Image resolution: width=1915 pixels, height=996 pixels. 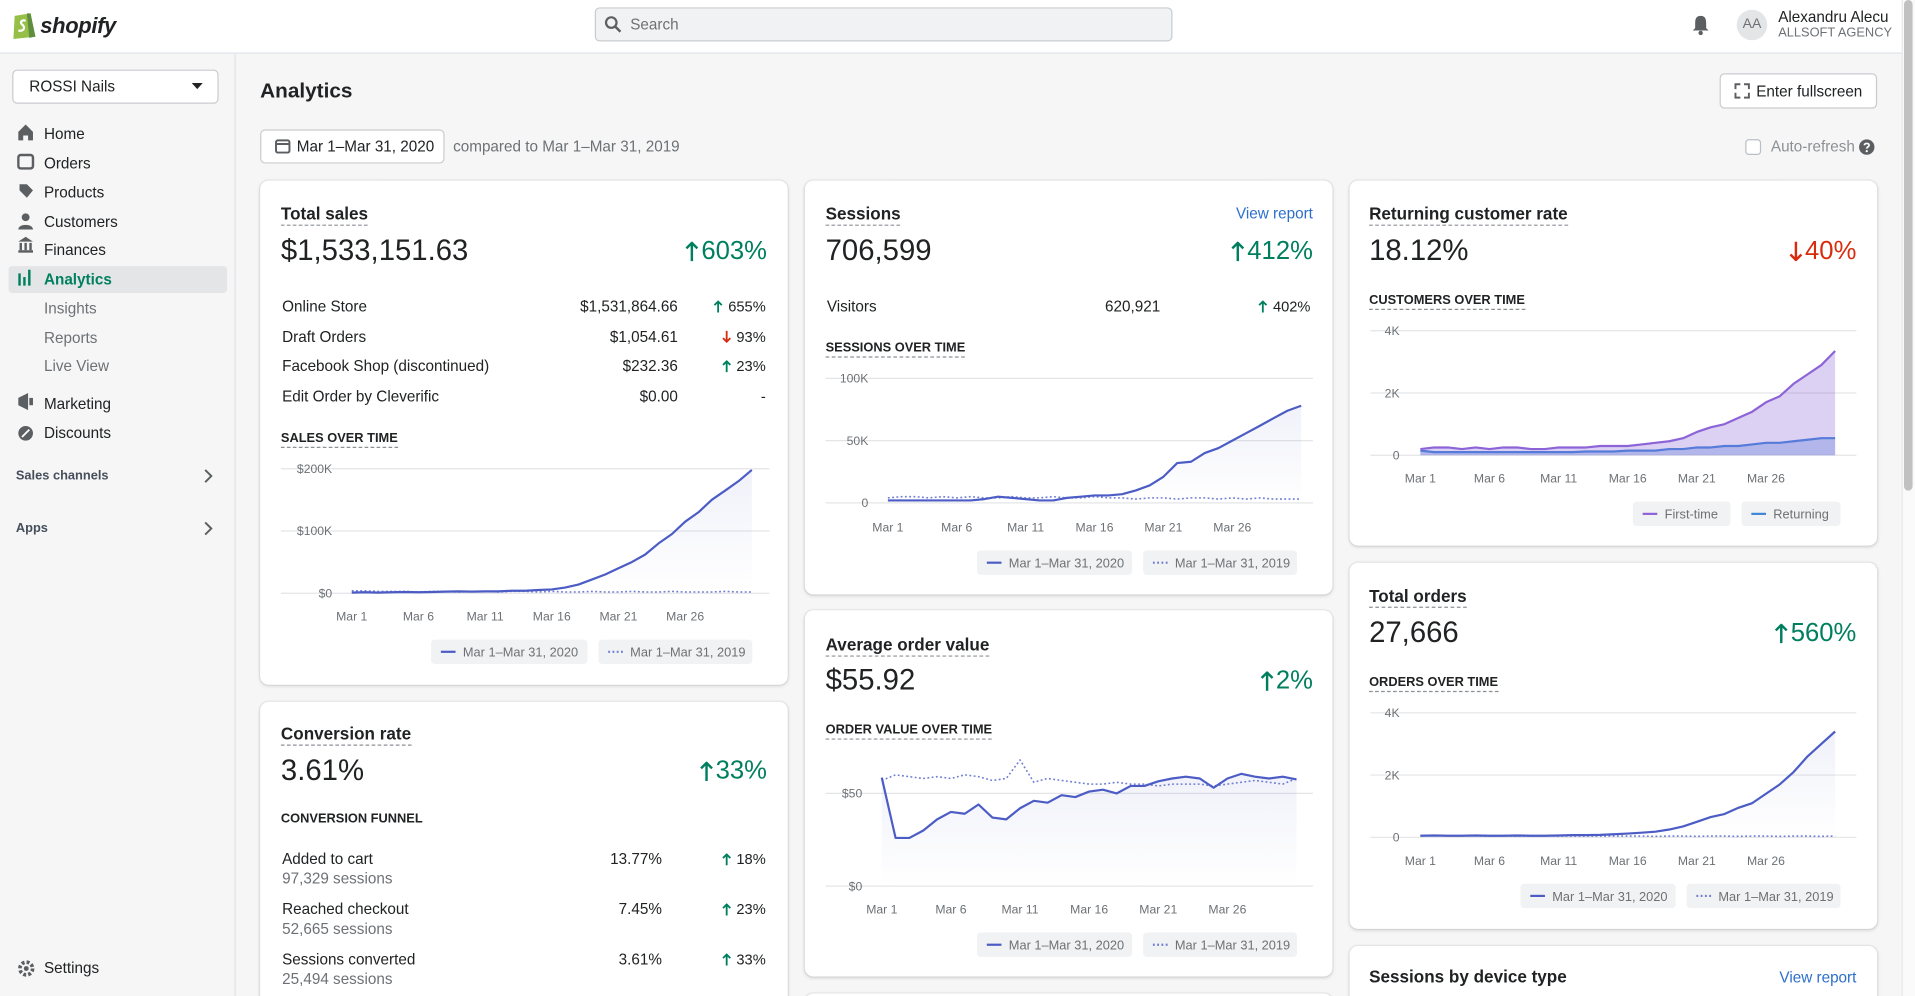 What do you see at coordinates (64, 134) in the screenshot?
I see `nav-item: Home` at bounding box center [64, 134].